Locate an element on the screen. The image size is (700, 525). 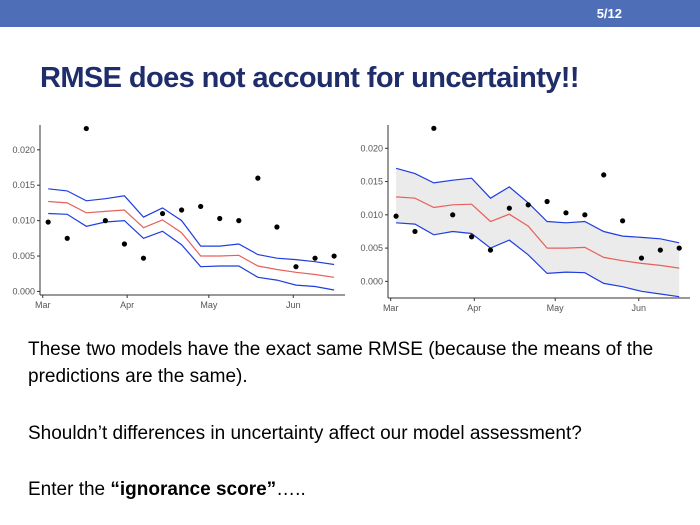
slide-title: RMSE does not account for uncertainty!! is located at coordinates (310, 78).